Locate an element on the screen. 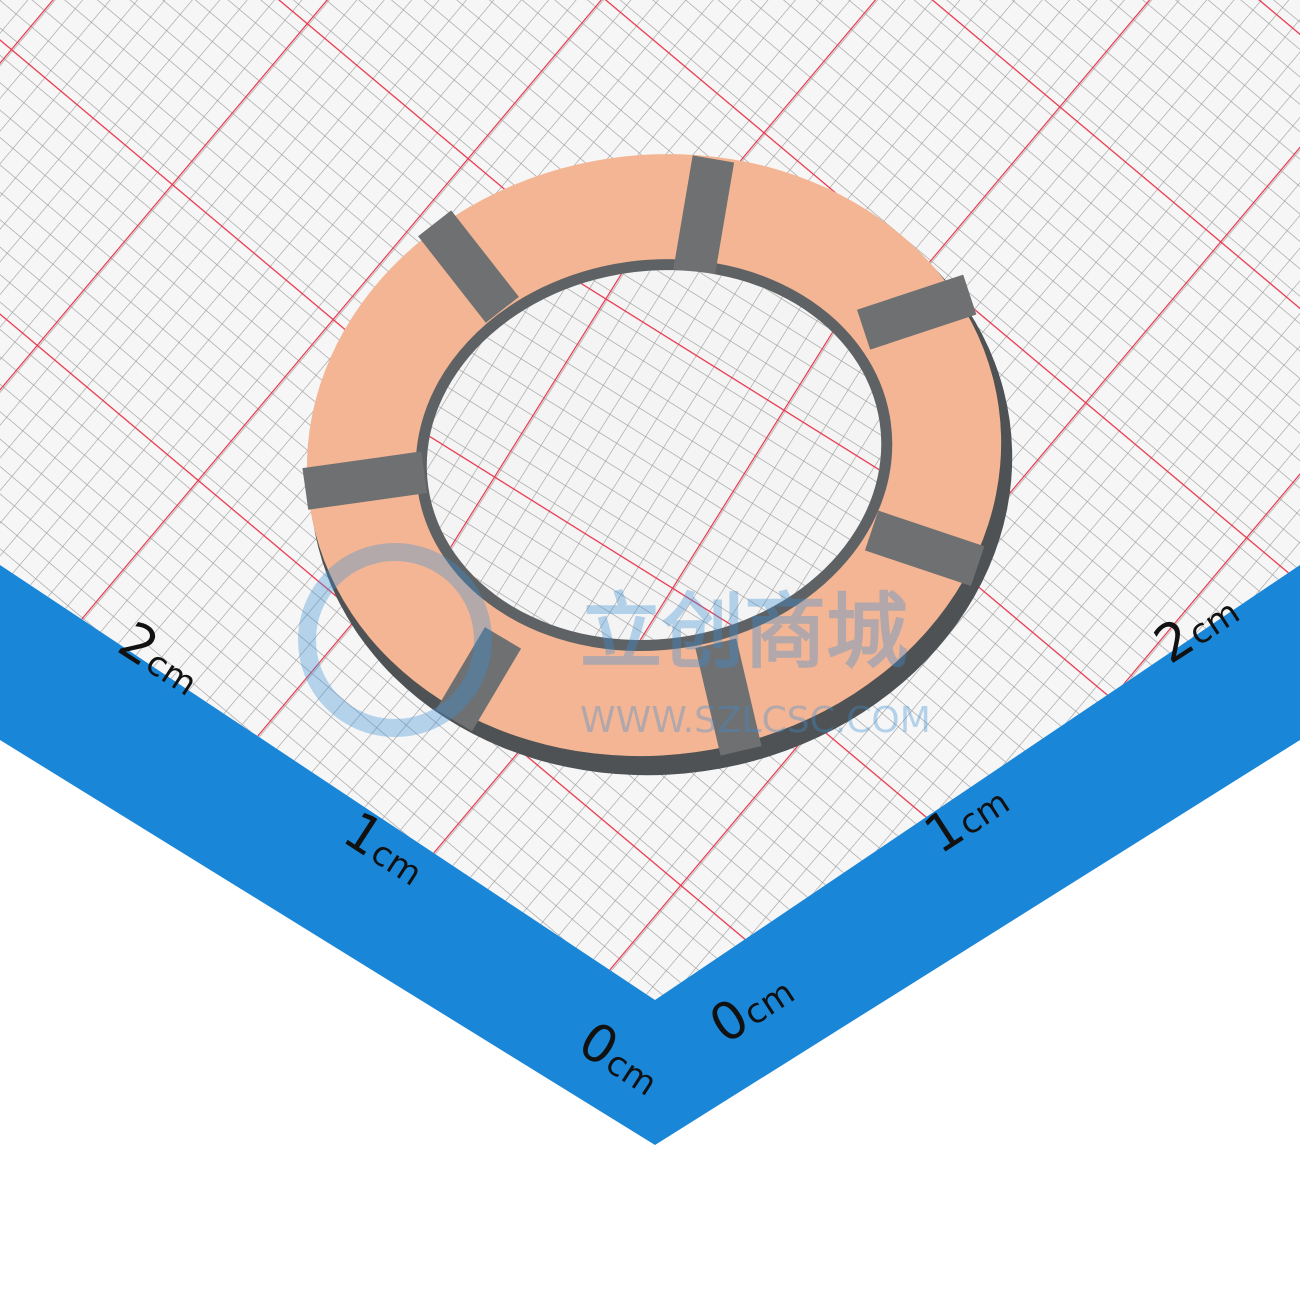  watermark-logo is located at coordinates (395, 640).